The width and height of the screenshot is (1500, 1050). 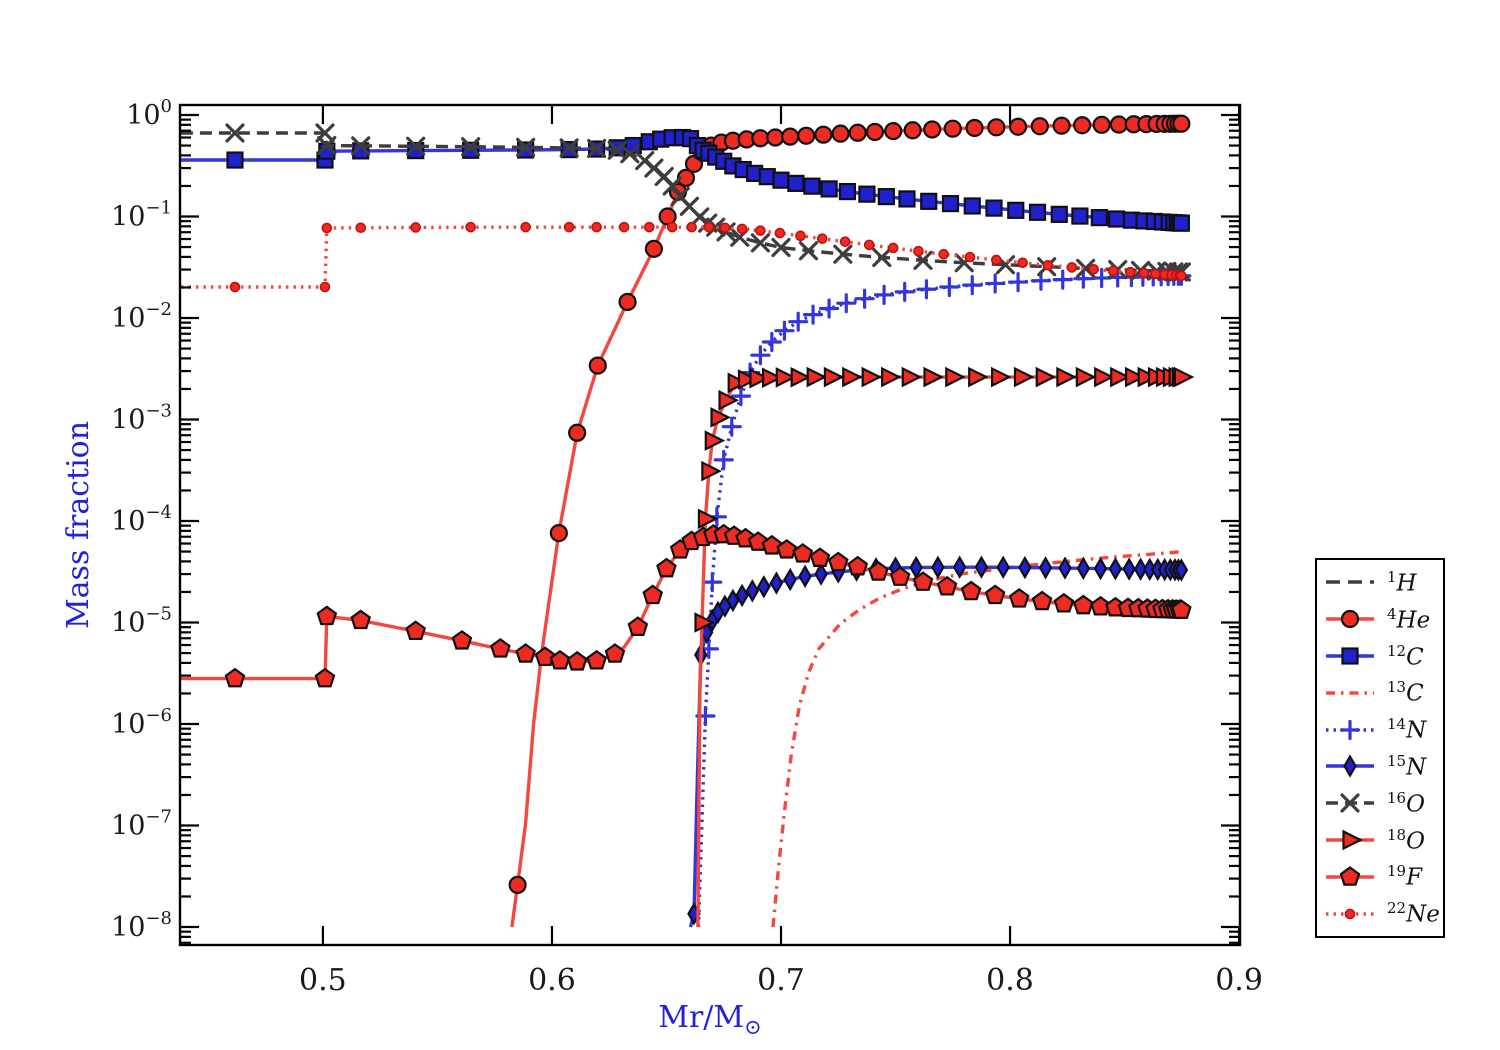 I want to click on legend-label-He4: 4He, so click(x=1409, y=619).